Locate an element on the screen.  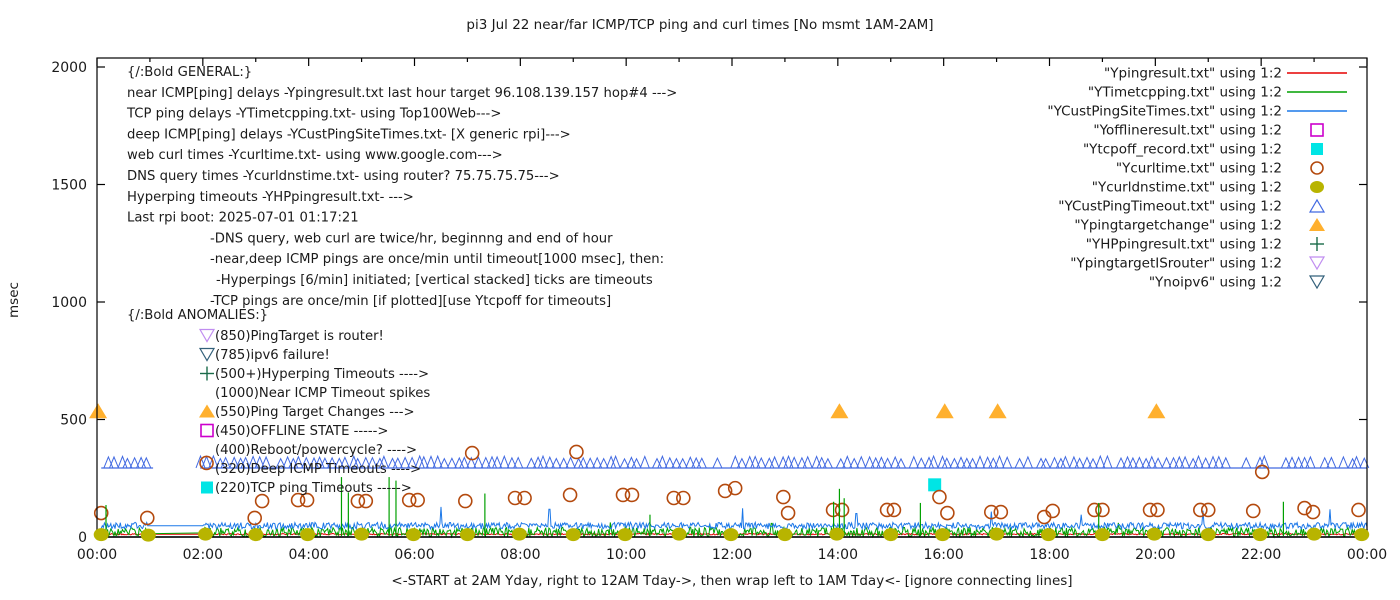
legend-label: "Yofflineresult.txt" using 1:2 is located at coordinates (1187, 131).